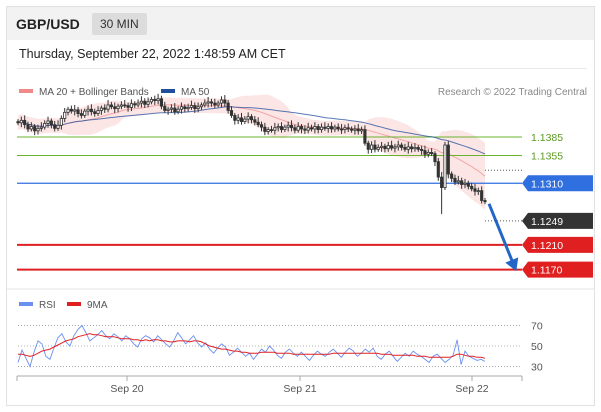 This screenshot has width=601, height=412. What do you see at coordinates (547, 157) in the screenshot?
I see `resistance-label: 1.1355` at bounding box center [547, 157].